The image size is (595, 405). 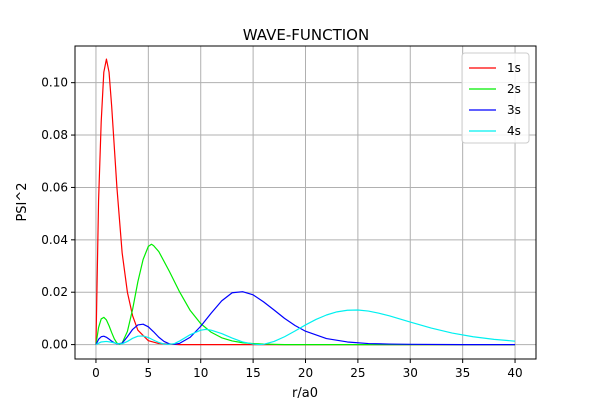 What do you see at coordinates (514, 131) in the screenshot?
I see `legend-label-4s: 4s` at bounding box center [514, 131].